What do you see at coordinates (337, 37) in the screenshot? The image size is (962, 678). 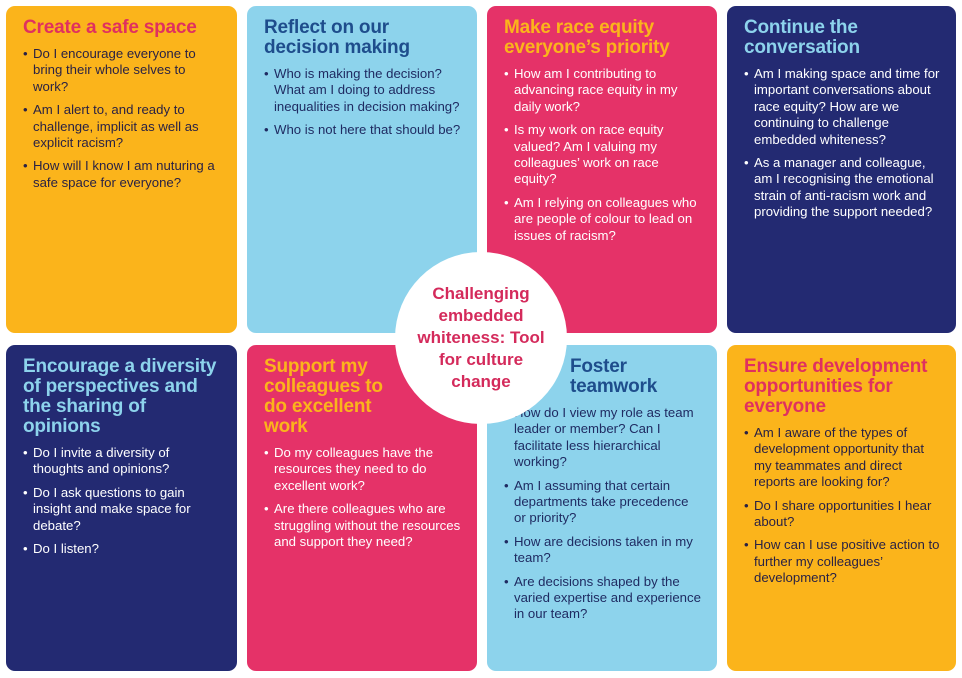 I see `card-title: Reflect on our decision making` at bounding box center [337, 37].